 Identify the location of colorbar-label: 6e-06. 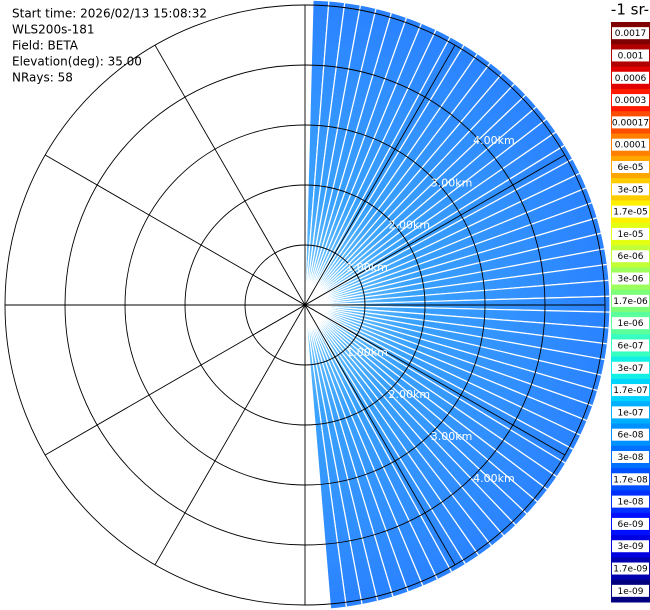
(631, 257).